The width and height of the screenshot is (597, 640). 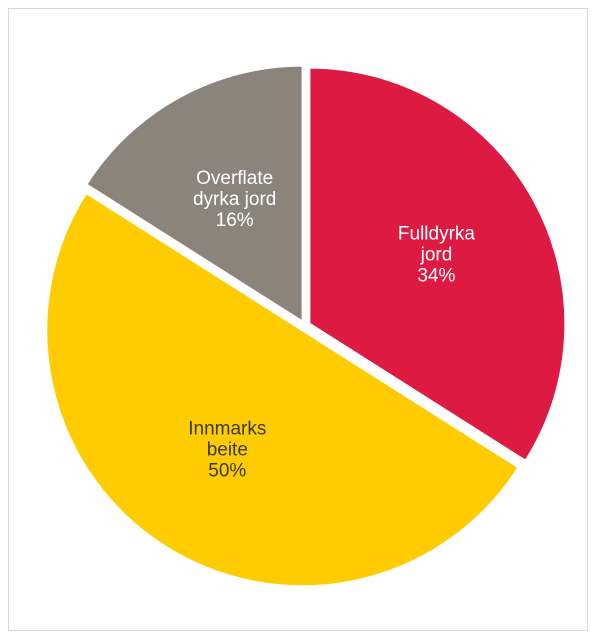 I want to click on slice-percent-label: 50%, so click(x=227, y=470).